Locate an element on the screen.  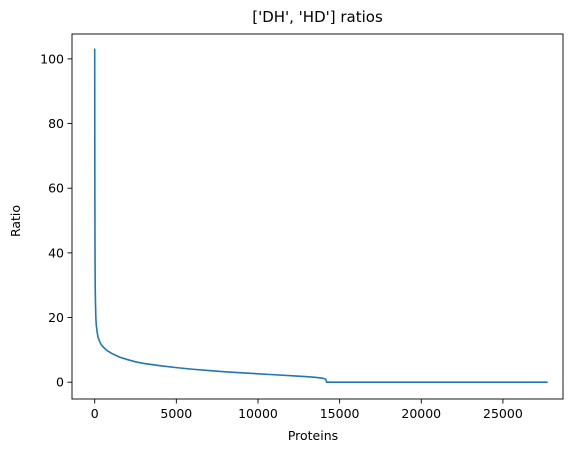
y-tick-label: 80 is located at coordinates (56, 123).